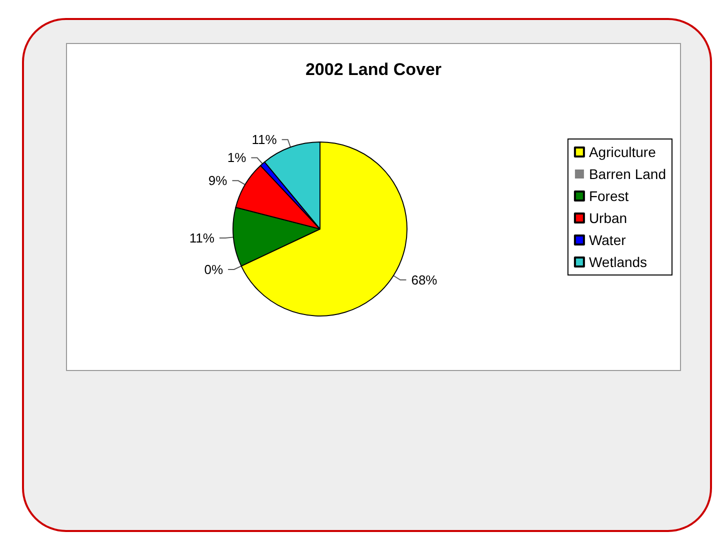 This screenshot has width=720, height=546. Describe the element at coordinates (627, 174) in the screenshot. I see `legend-label: Barren Land` at that location.